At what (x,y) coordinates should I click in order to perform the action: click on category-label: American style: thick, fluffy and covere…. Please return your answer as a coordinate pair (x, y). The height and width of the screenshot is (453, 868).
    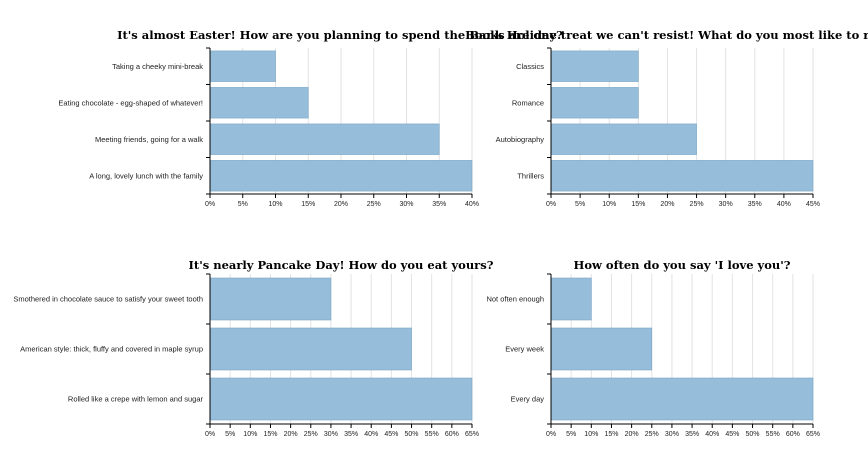
    Looking at the image, I should click on (111, 349).